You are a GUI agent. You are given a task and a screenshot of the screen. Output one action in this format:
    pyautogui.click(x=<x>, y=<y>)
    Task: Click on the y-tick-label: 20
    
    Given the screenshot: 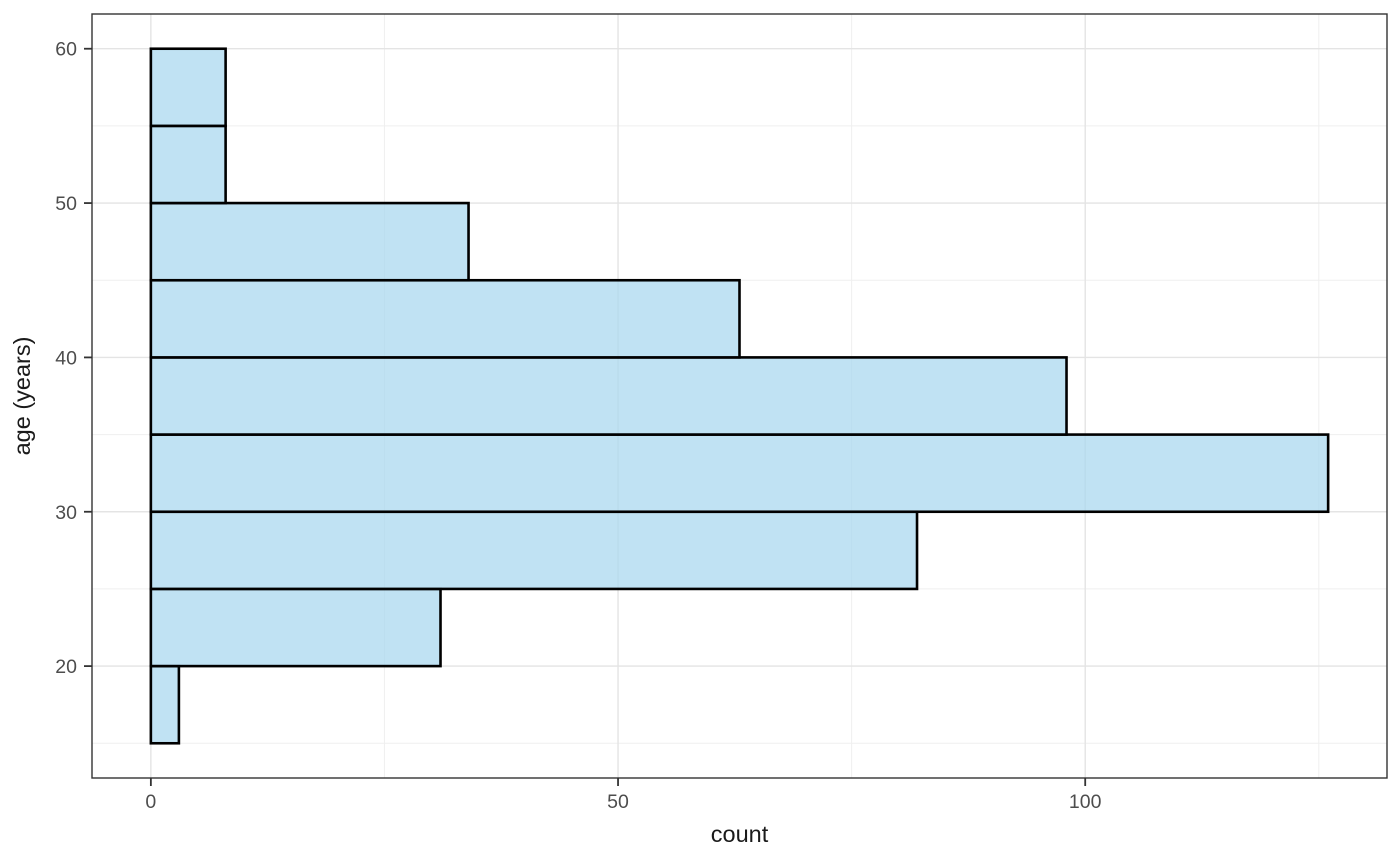 What is the action you would take?
    pyautogui.click(x=66, y=667)
    